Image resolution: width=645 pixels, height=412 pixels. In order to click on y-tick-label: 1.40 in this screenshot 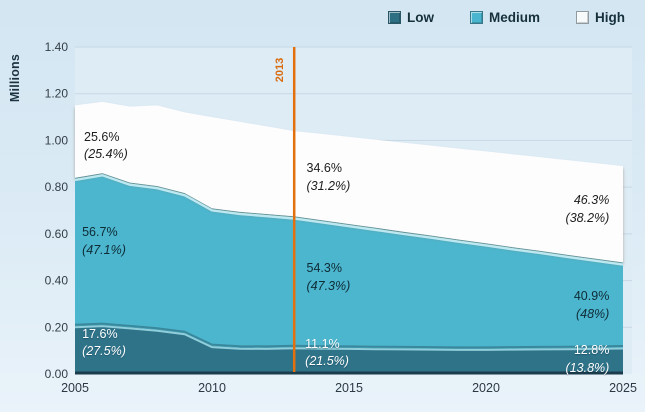, I will do `click(57, 47)`.